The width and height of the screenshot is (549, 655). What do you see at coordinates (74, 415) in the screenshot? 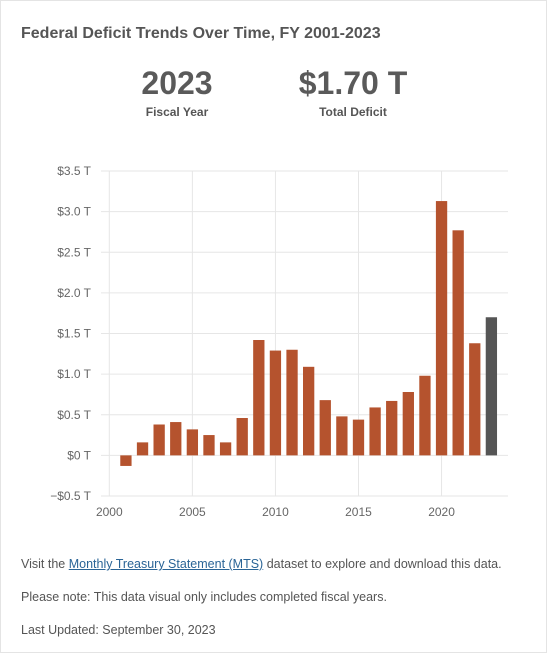
I see `y-tick-label: $0.5 T` at bounding box center [74, 415].